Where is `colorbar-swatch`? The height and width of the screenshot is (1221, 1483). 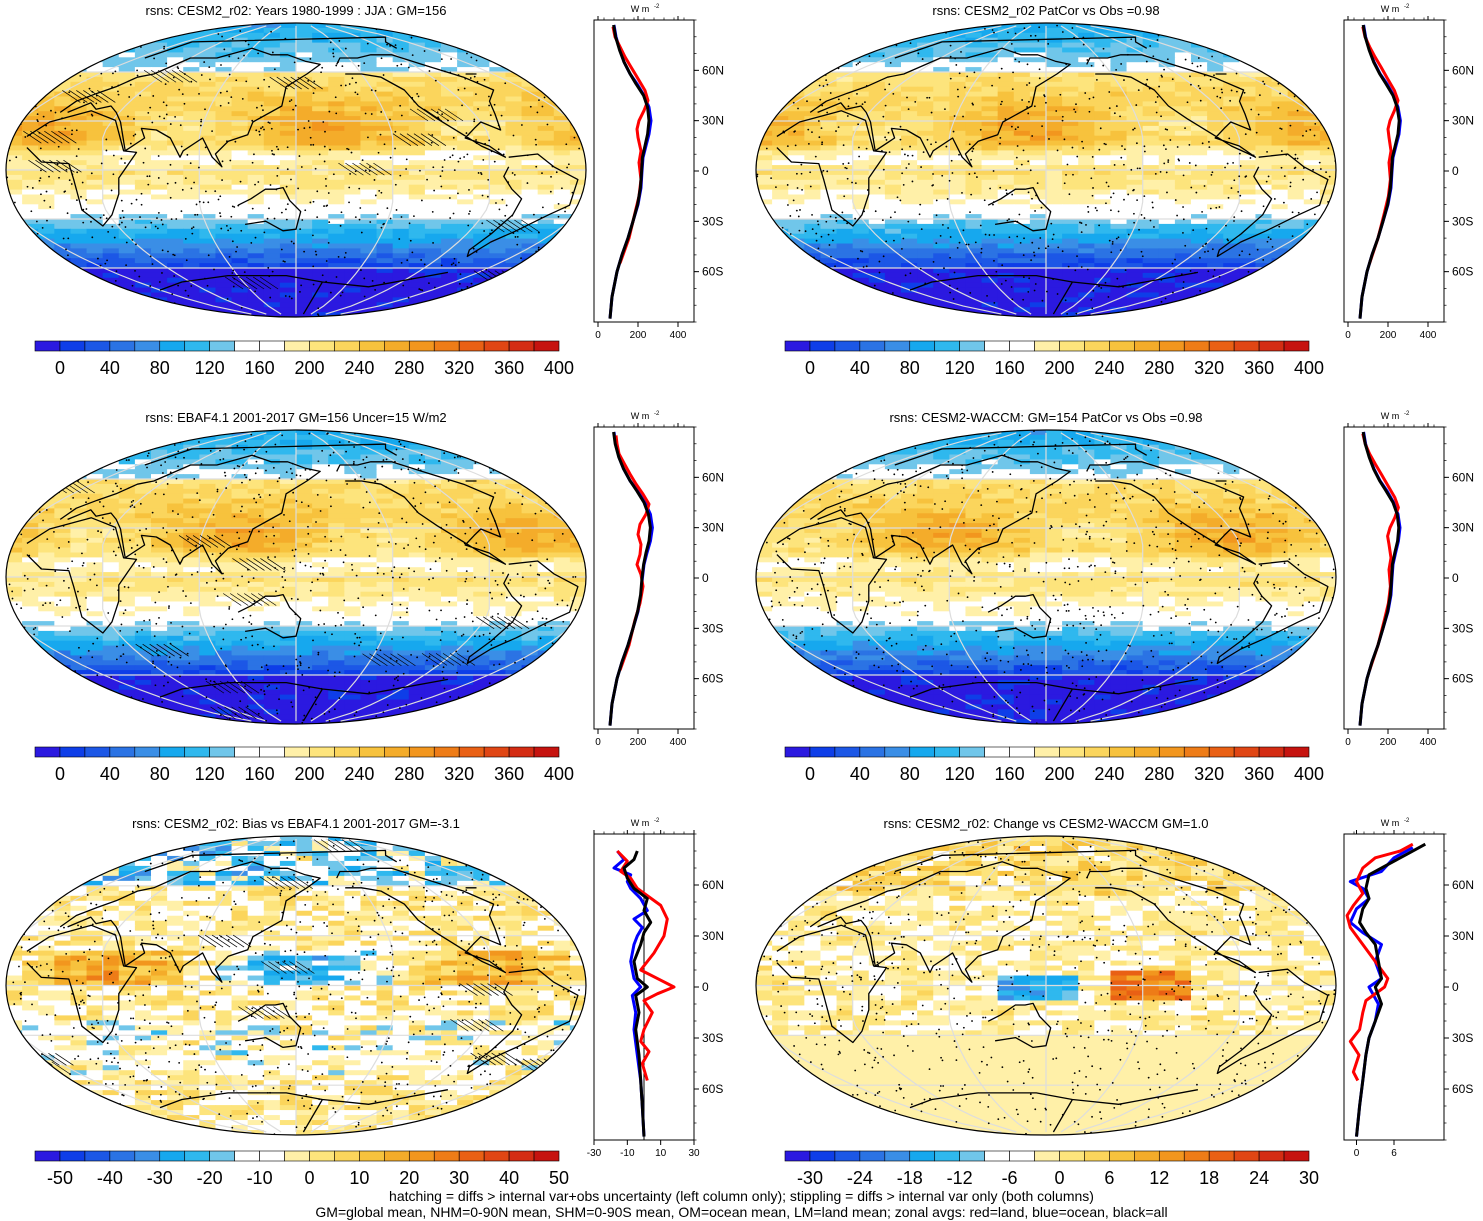 colorbar-swatch is located at coordinates (172, 346).